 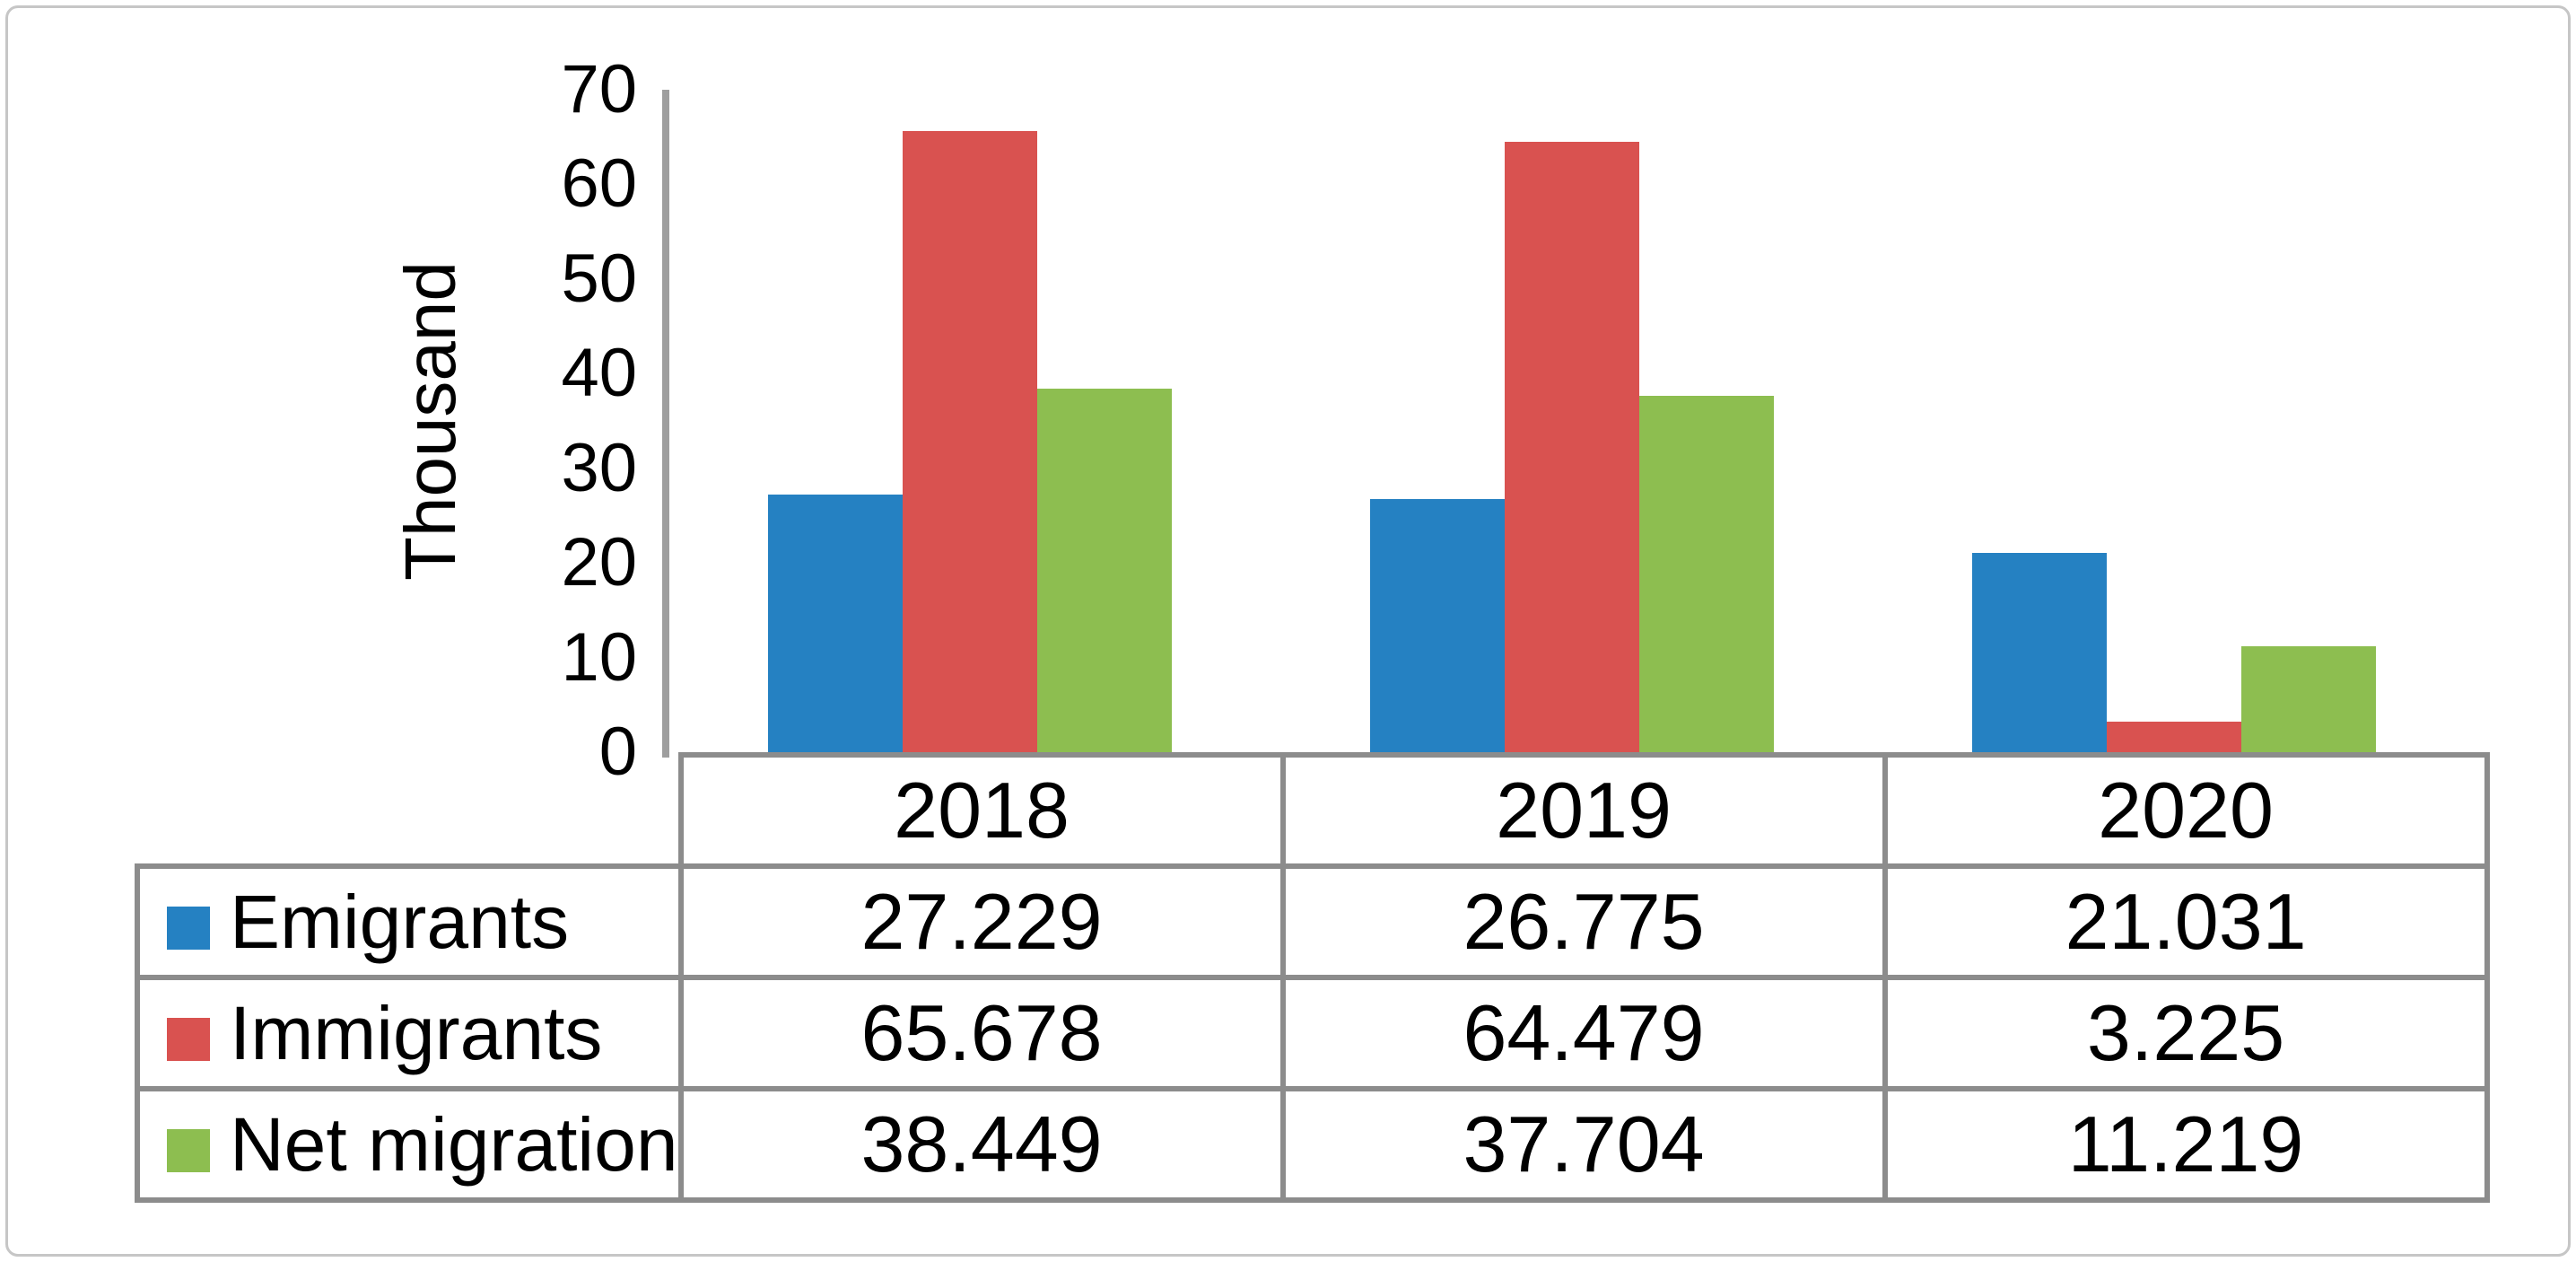 I want to click on y-axis-line, so click(x=666, y=424).